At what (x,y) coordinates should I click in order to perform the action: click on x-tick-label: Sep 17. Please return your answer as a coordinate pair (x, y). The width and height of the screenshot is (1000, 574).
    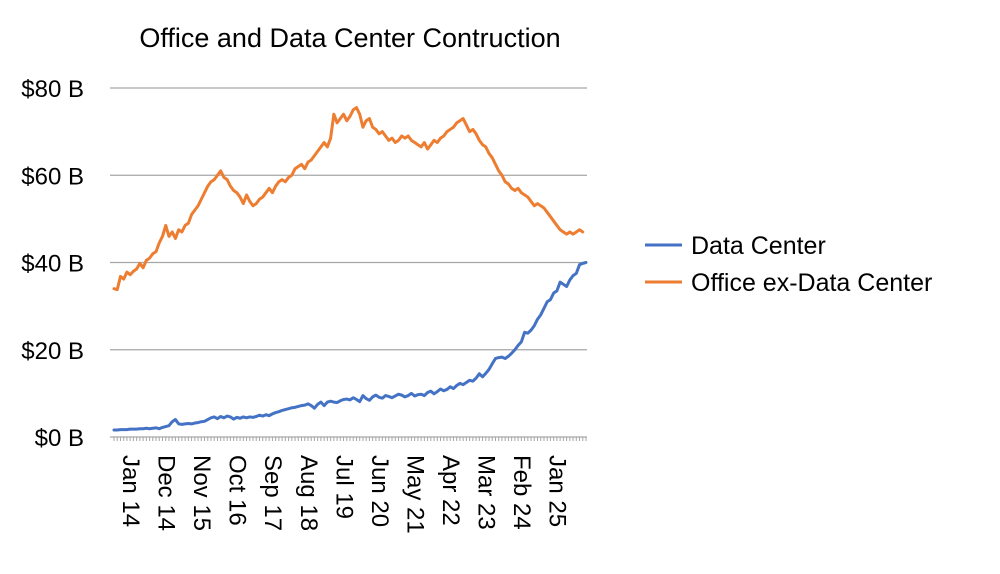
    Looking at the image, I should click on (272, 493).